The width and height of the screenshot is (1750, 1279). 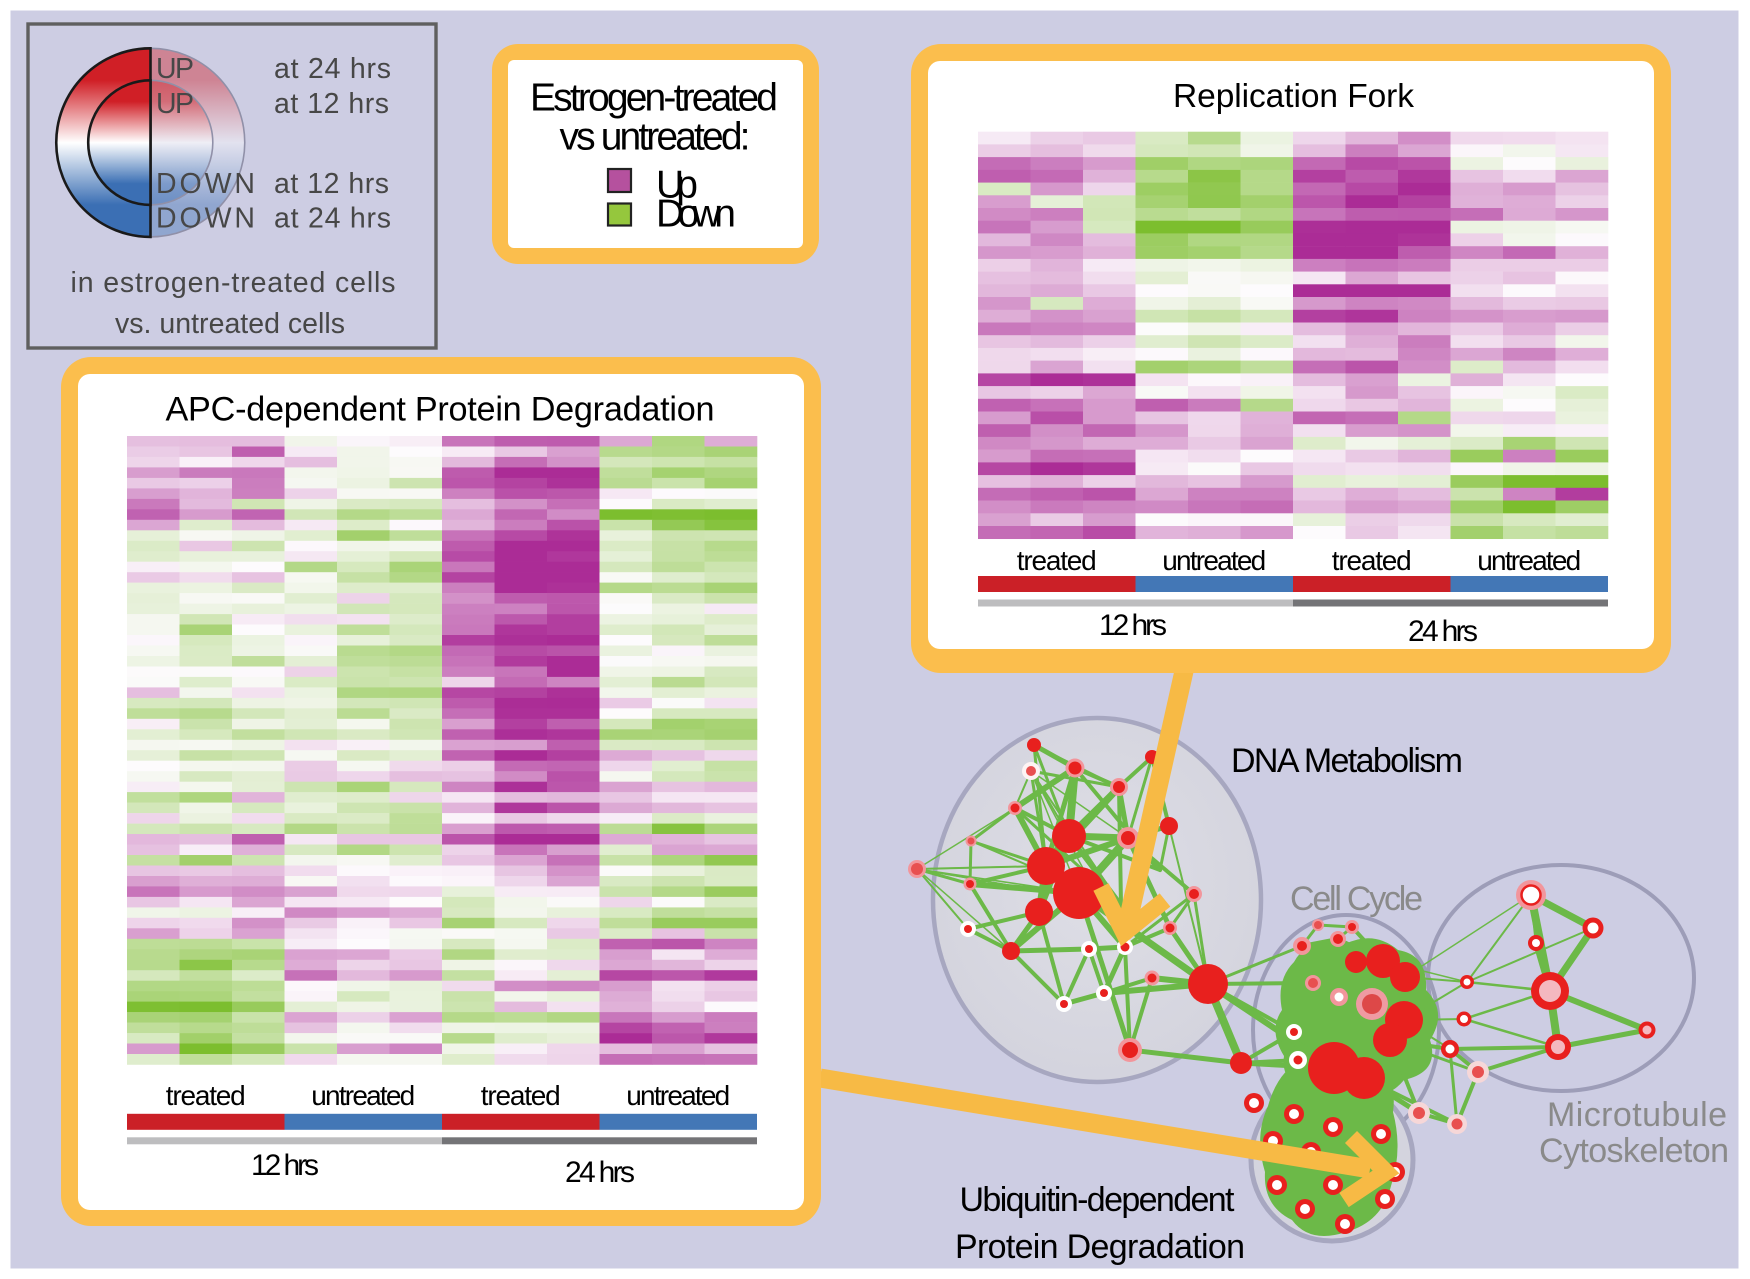 What do you see at coordinates (1637, 1115) in the screenshot?
I see `svg-text: Microtubule` at bounding box center [1637, 1115].